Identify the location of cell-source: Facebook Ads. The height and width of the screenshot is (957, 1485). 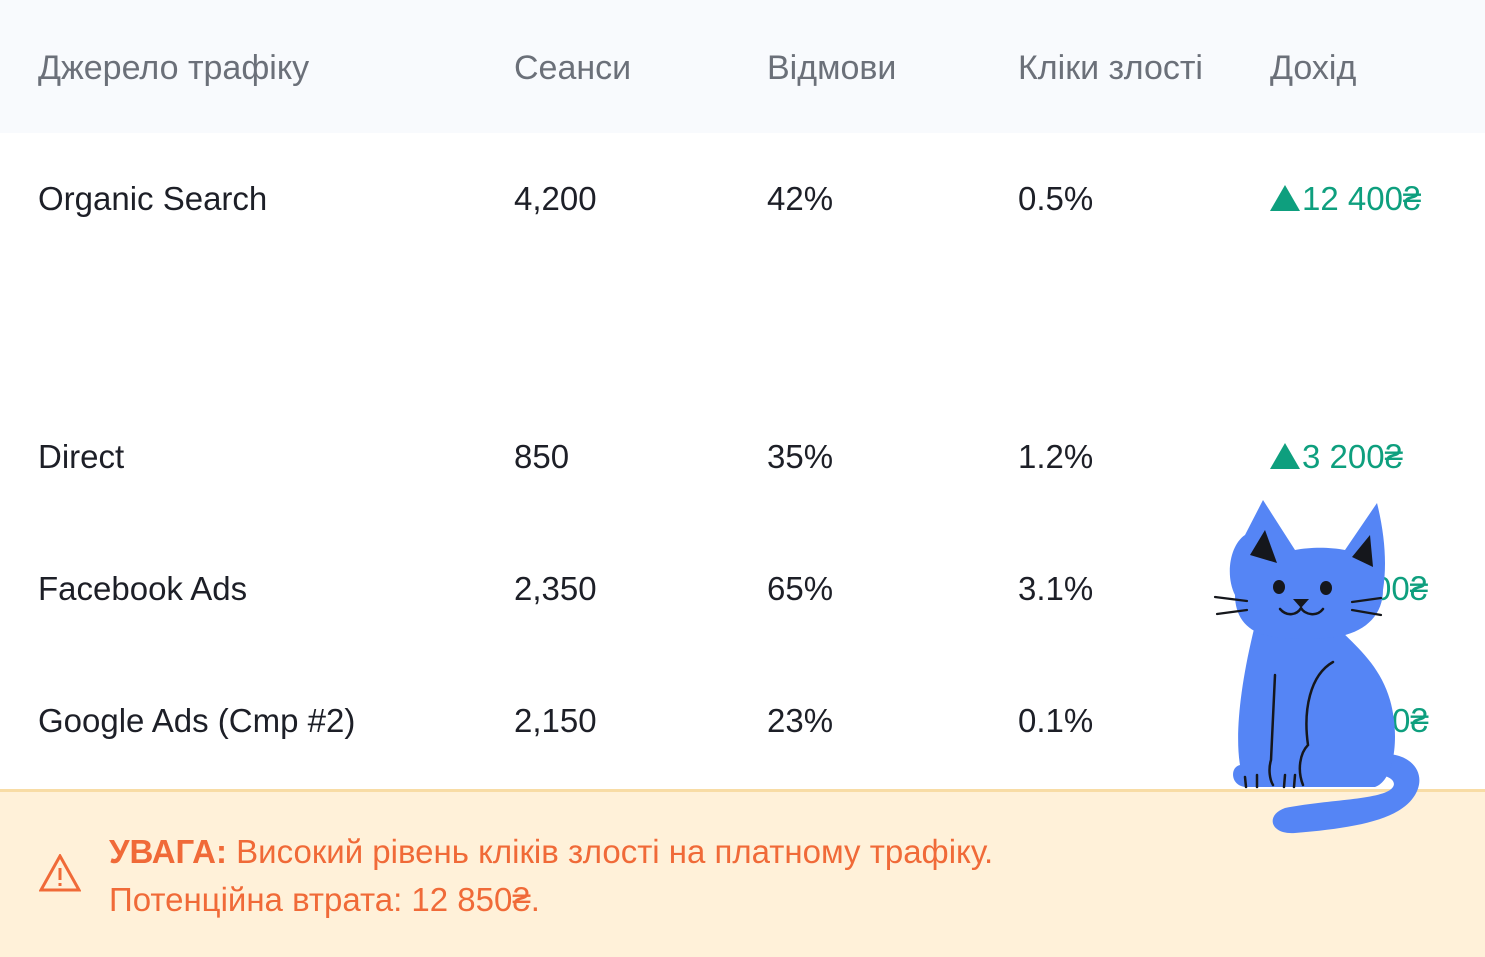
(143, 588).